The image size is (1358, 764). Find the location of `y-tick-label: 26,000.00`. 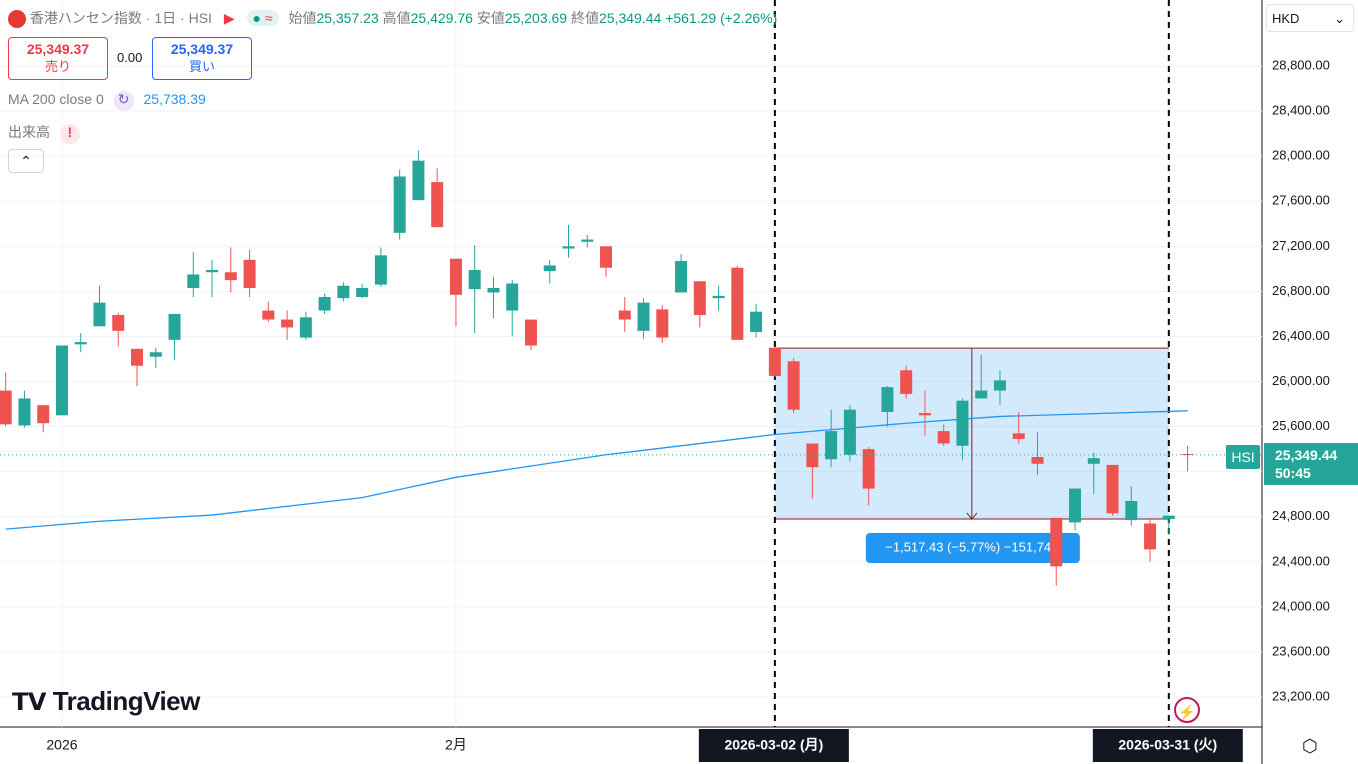

y-tick-label: 26,000.00 is located at coordinates (1301, 380).